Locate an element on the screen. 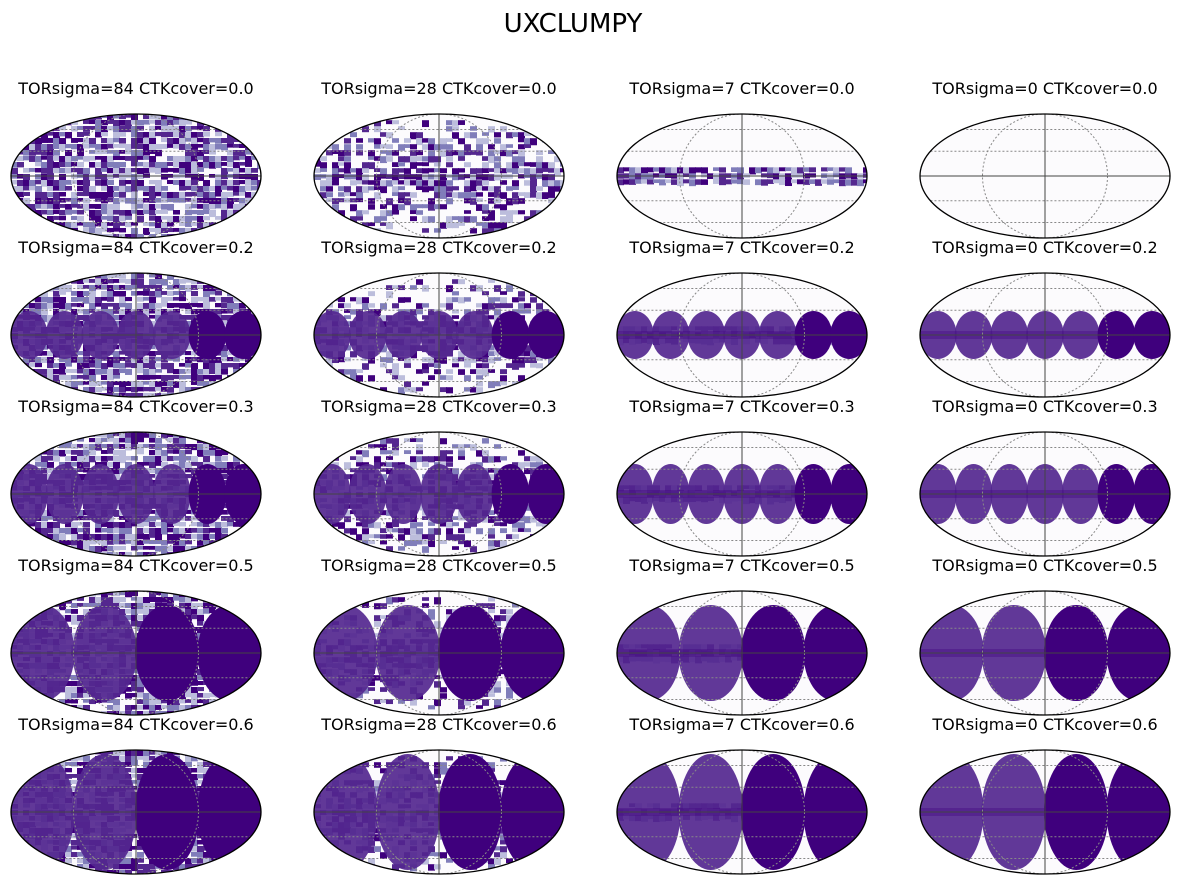 Image resolution: width=1182 pixels, height=887 pixels. panel-title: TORsigma=84 CTKcover=0.0 is located at coordinates (135, 88).